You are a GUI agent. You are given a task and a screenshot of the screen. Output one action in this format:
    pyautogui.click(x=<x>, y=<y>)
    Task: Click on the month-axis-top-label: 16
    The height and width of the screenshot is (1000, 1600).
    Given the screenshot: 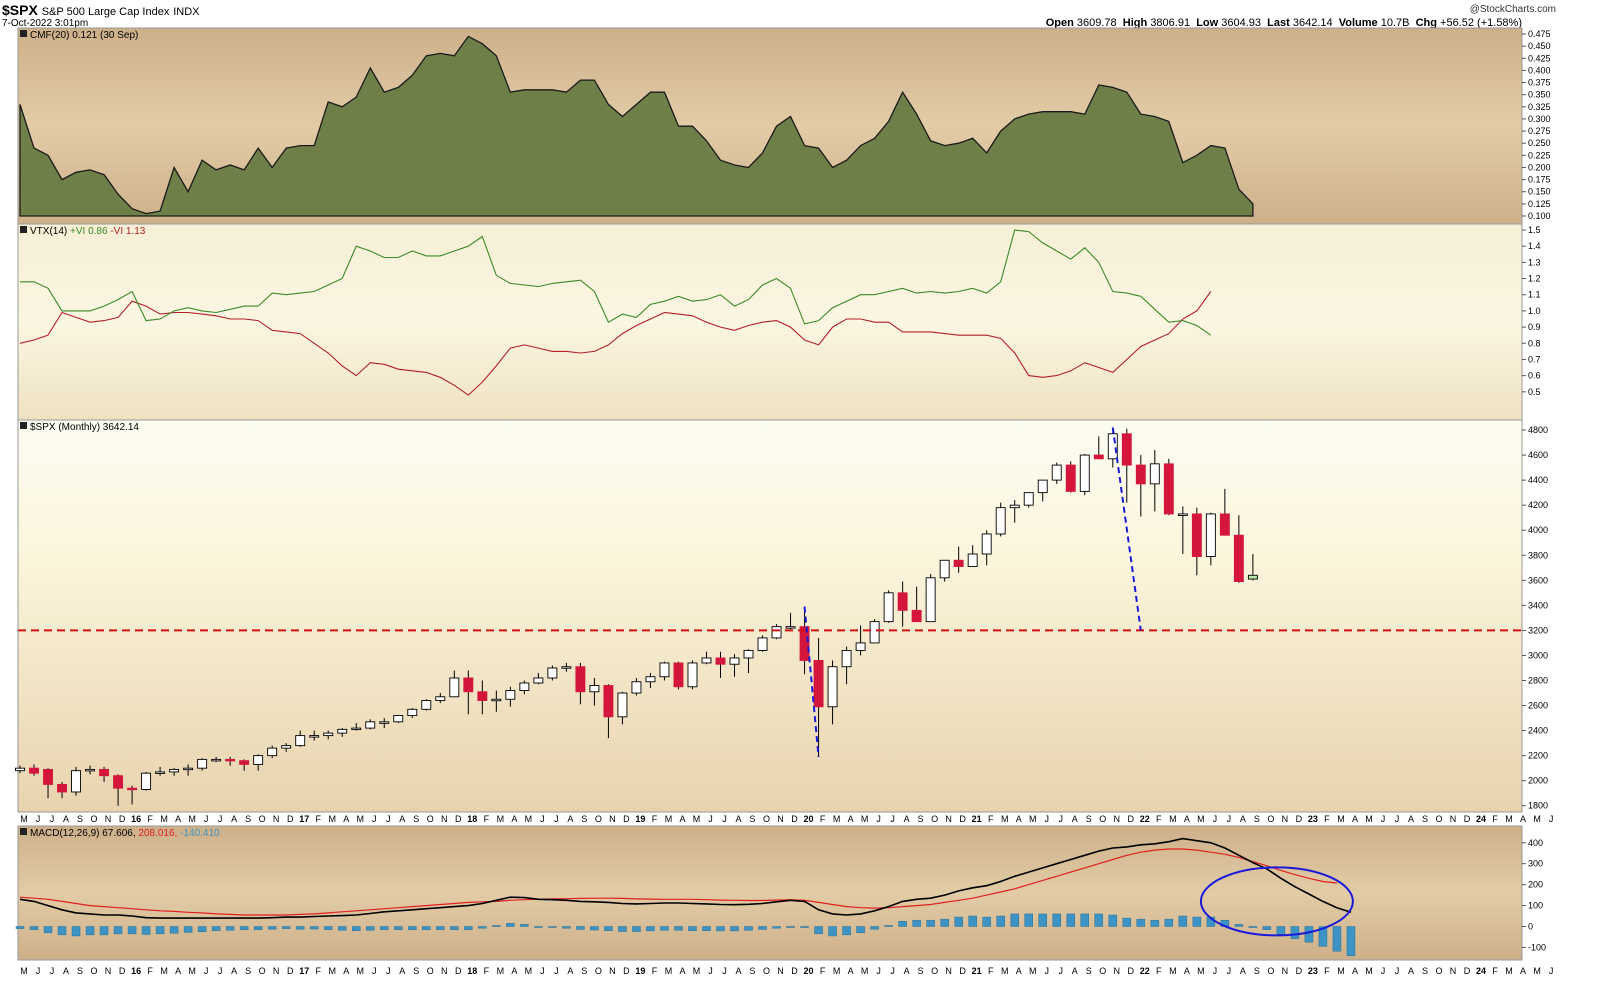 What is the action you would take?
    pyautogui.click(x=136, y=819)
    